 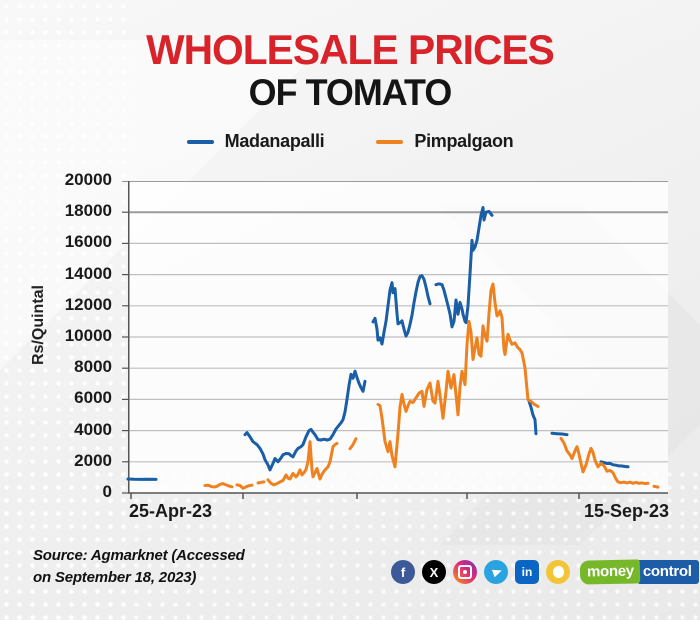 I want to click on source-line1: Source: Agmarknet (Accessed, so click(x=139, y=555).